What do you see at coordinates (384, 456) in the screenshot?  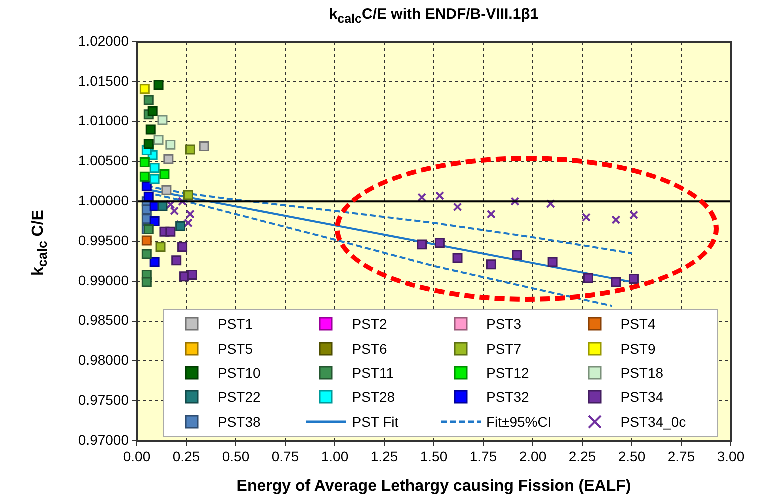 I see `x-tick-label: 1.25` at bounding box center [384, 456].